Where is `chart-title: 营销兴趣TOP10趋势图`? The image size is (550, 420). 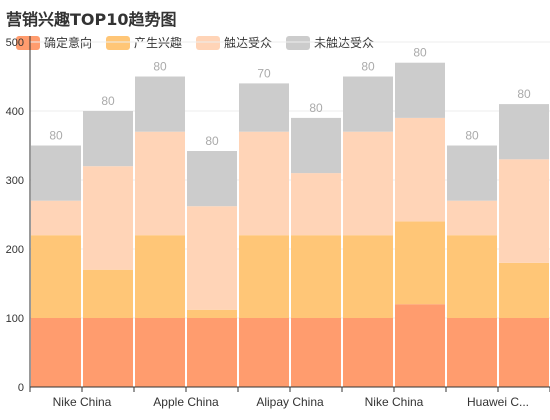
chart-title: 营销兴趣TOP10趋势图 is located at coordinates (91, 19).